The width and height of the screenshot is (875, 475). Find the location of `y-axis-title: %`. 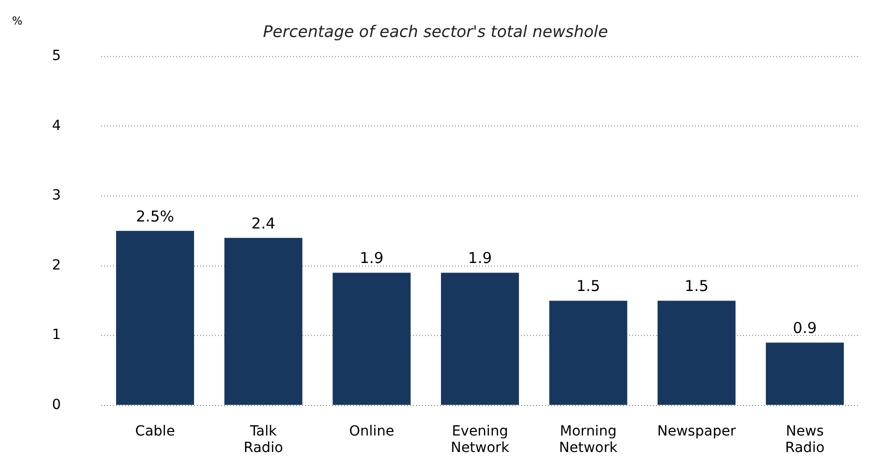

y-axis-title: % is located at coordinates (17, 21).